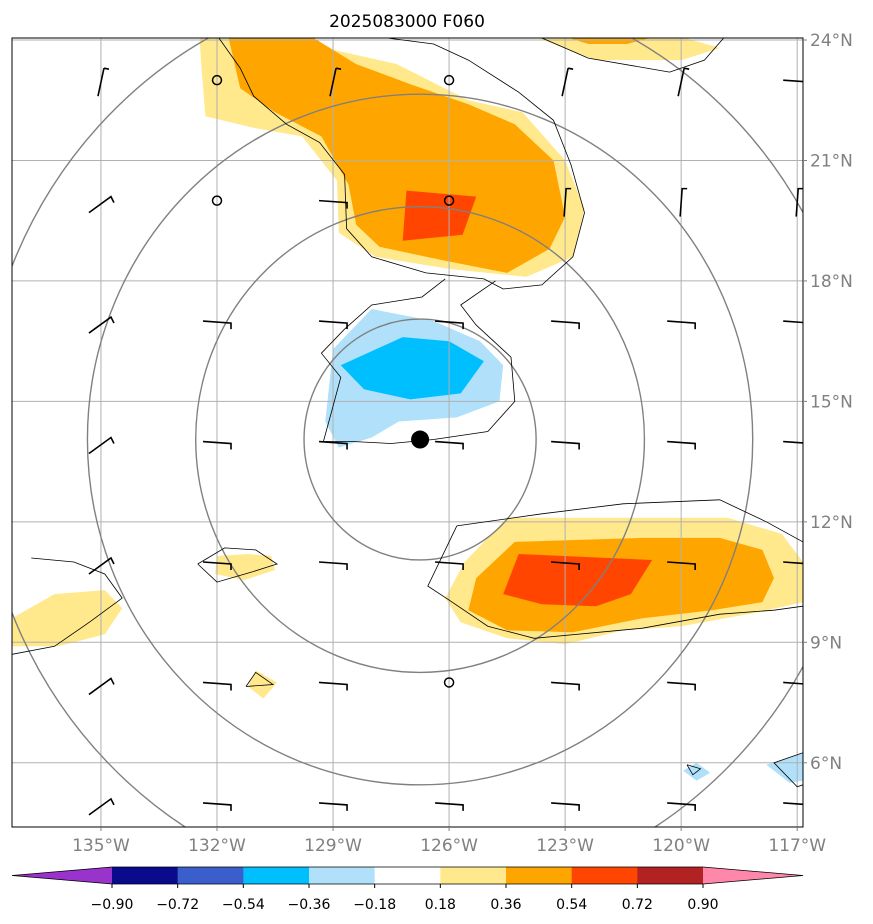 The width and height of the screenshot is (873, 924). I want to click on x-tick-label: 129°W, so click(333, 846).